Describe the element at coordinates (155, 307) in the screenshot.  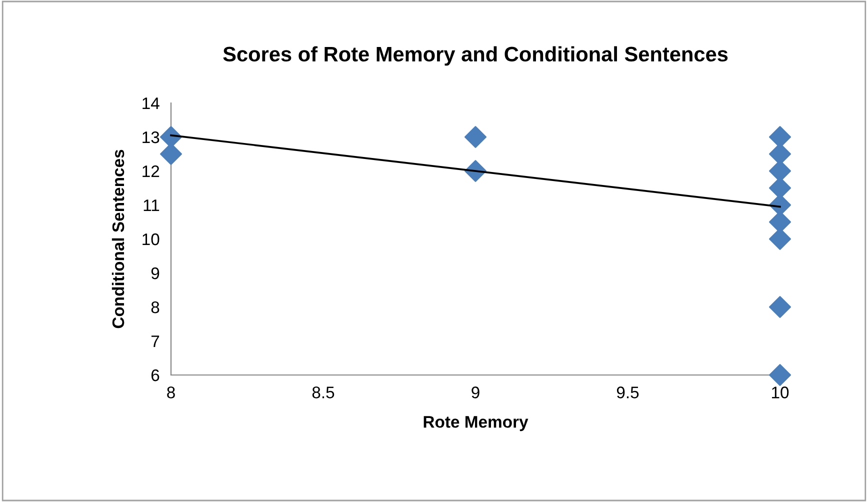
I see `y-tick-label: 8` at that location.